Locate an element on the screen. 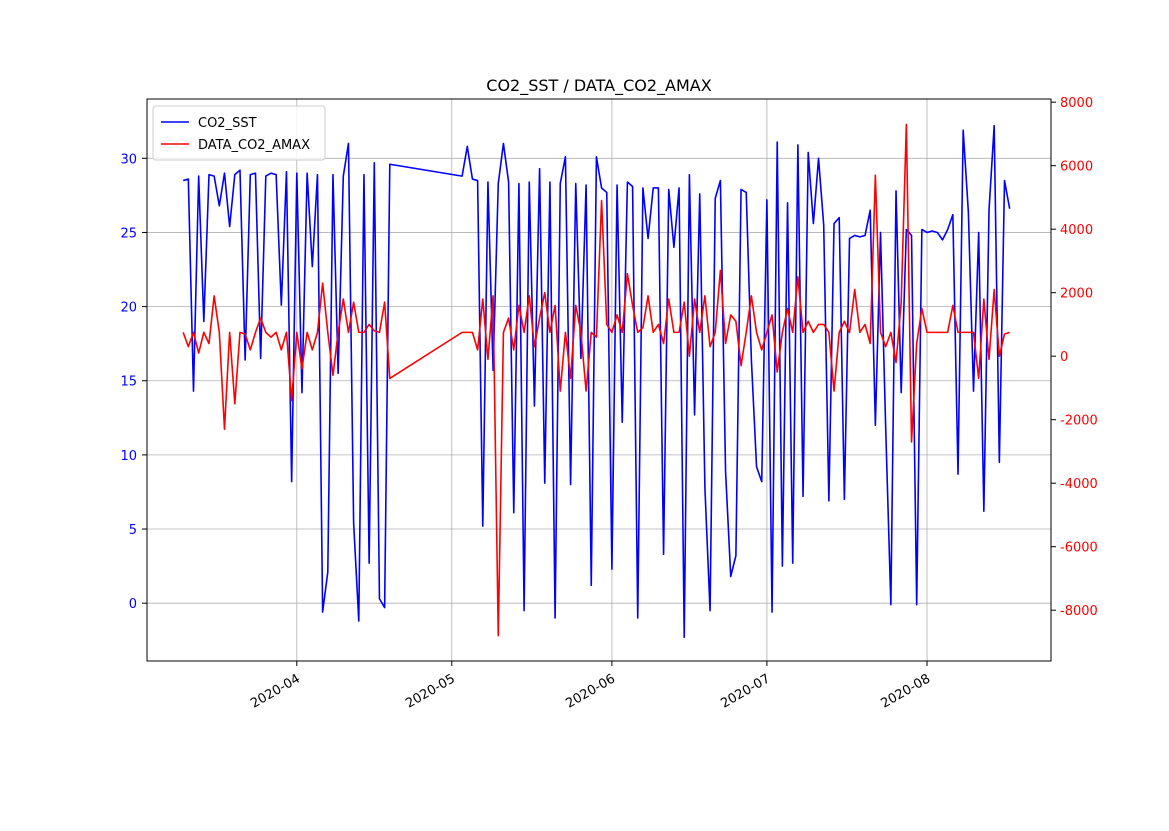 The image size is (1169, 831). y-tick-label: 20 is located at coordinates (128, 308).